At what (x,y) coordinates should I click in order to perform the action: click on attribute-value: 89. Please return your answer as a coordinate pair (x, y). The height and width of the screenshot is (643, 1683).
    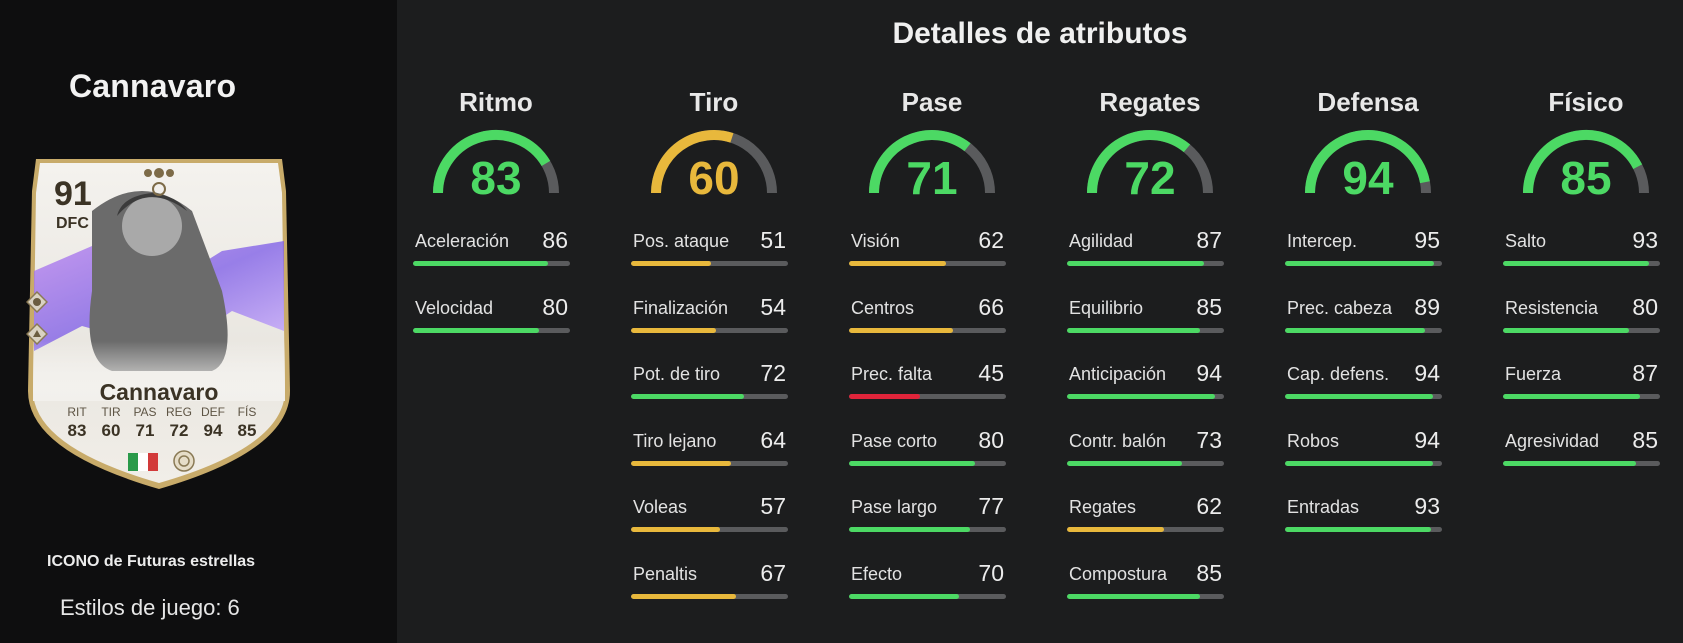
    Looking at the image, I should click on (1427, 307).